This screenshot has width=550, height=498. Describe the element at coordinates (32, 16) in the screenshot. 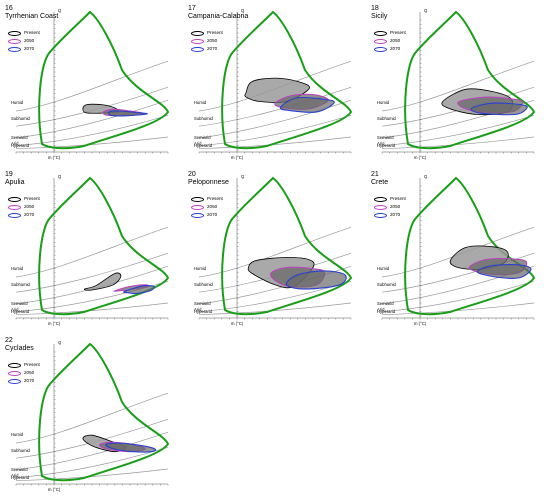

I see `panel-region-name: Tyrrhenian Coast` at that location.